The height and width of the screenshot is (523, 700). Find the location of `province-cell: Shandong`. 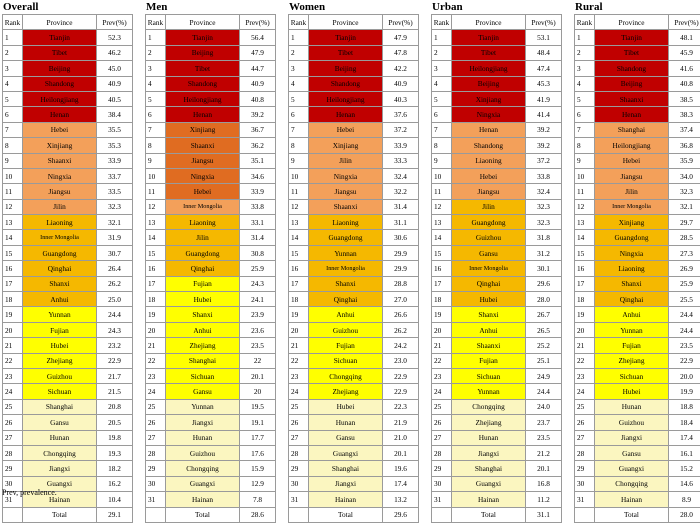

province-cell: Shandong is located at coordinates (346, 83).